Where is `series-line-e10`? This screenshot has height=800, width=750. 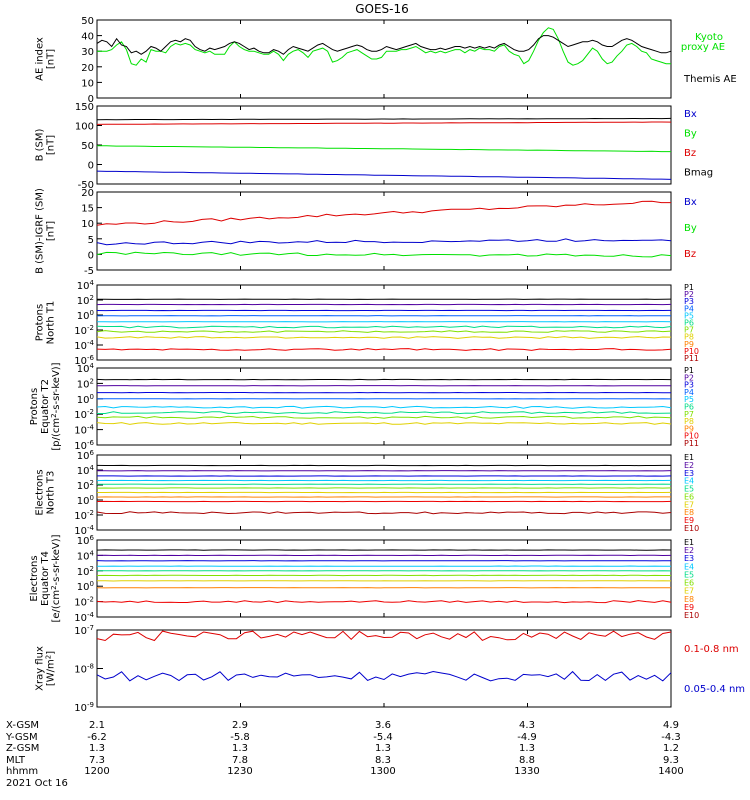
series-line-e10 is located at coordinates (384, 513).